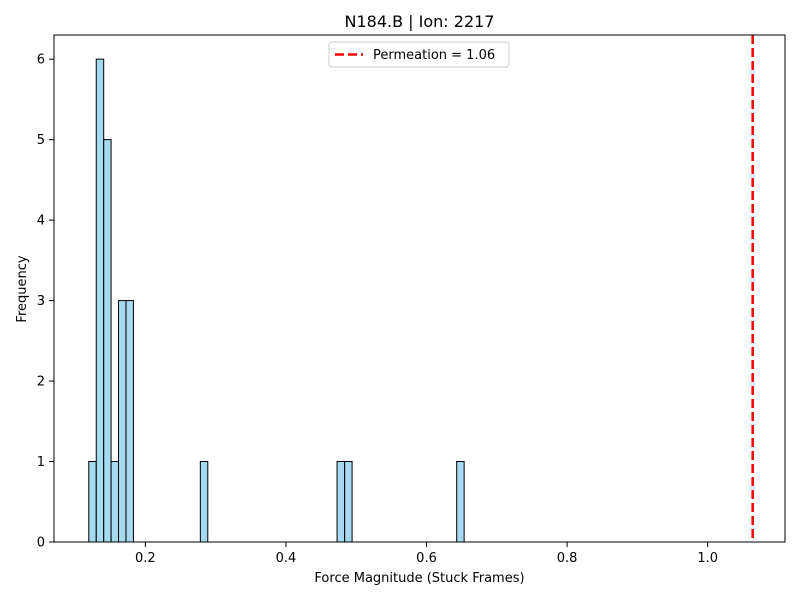 Image resolution: width=800 pixels, height=600 pixels. Describe the element at coordinates (41, 462) in the screenshot. I see `y-tick-label: 1` at that location.